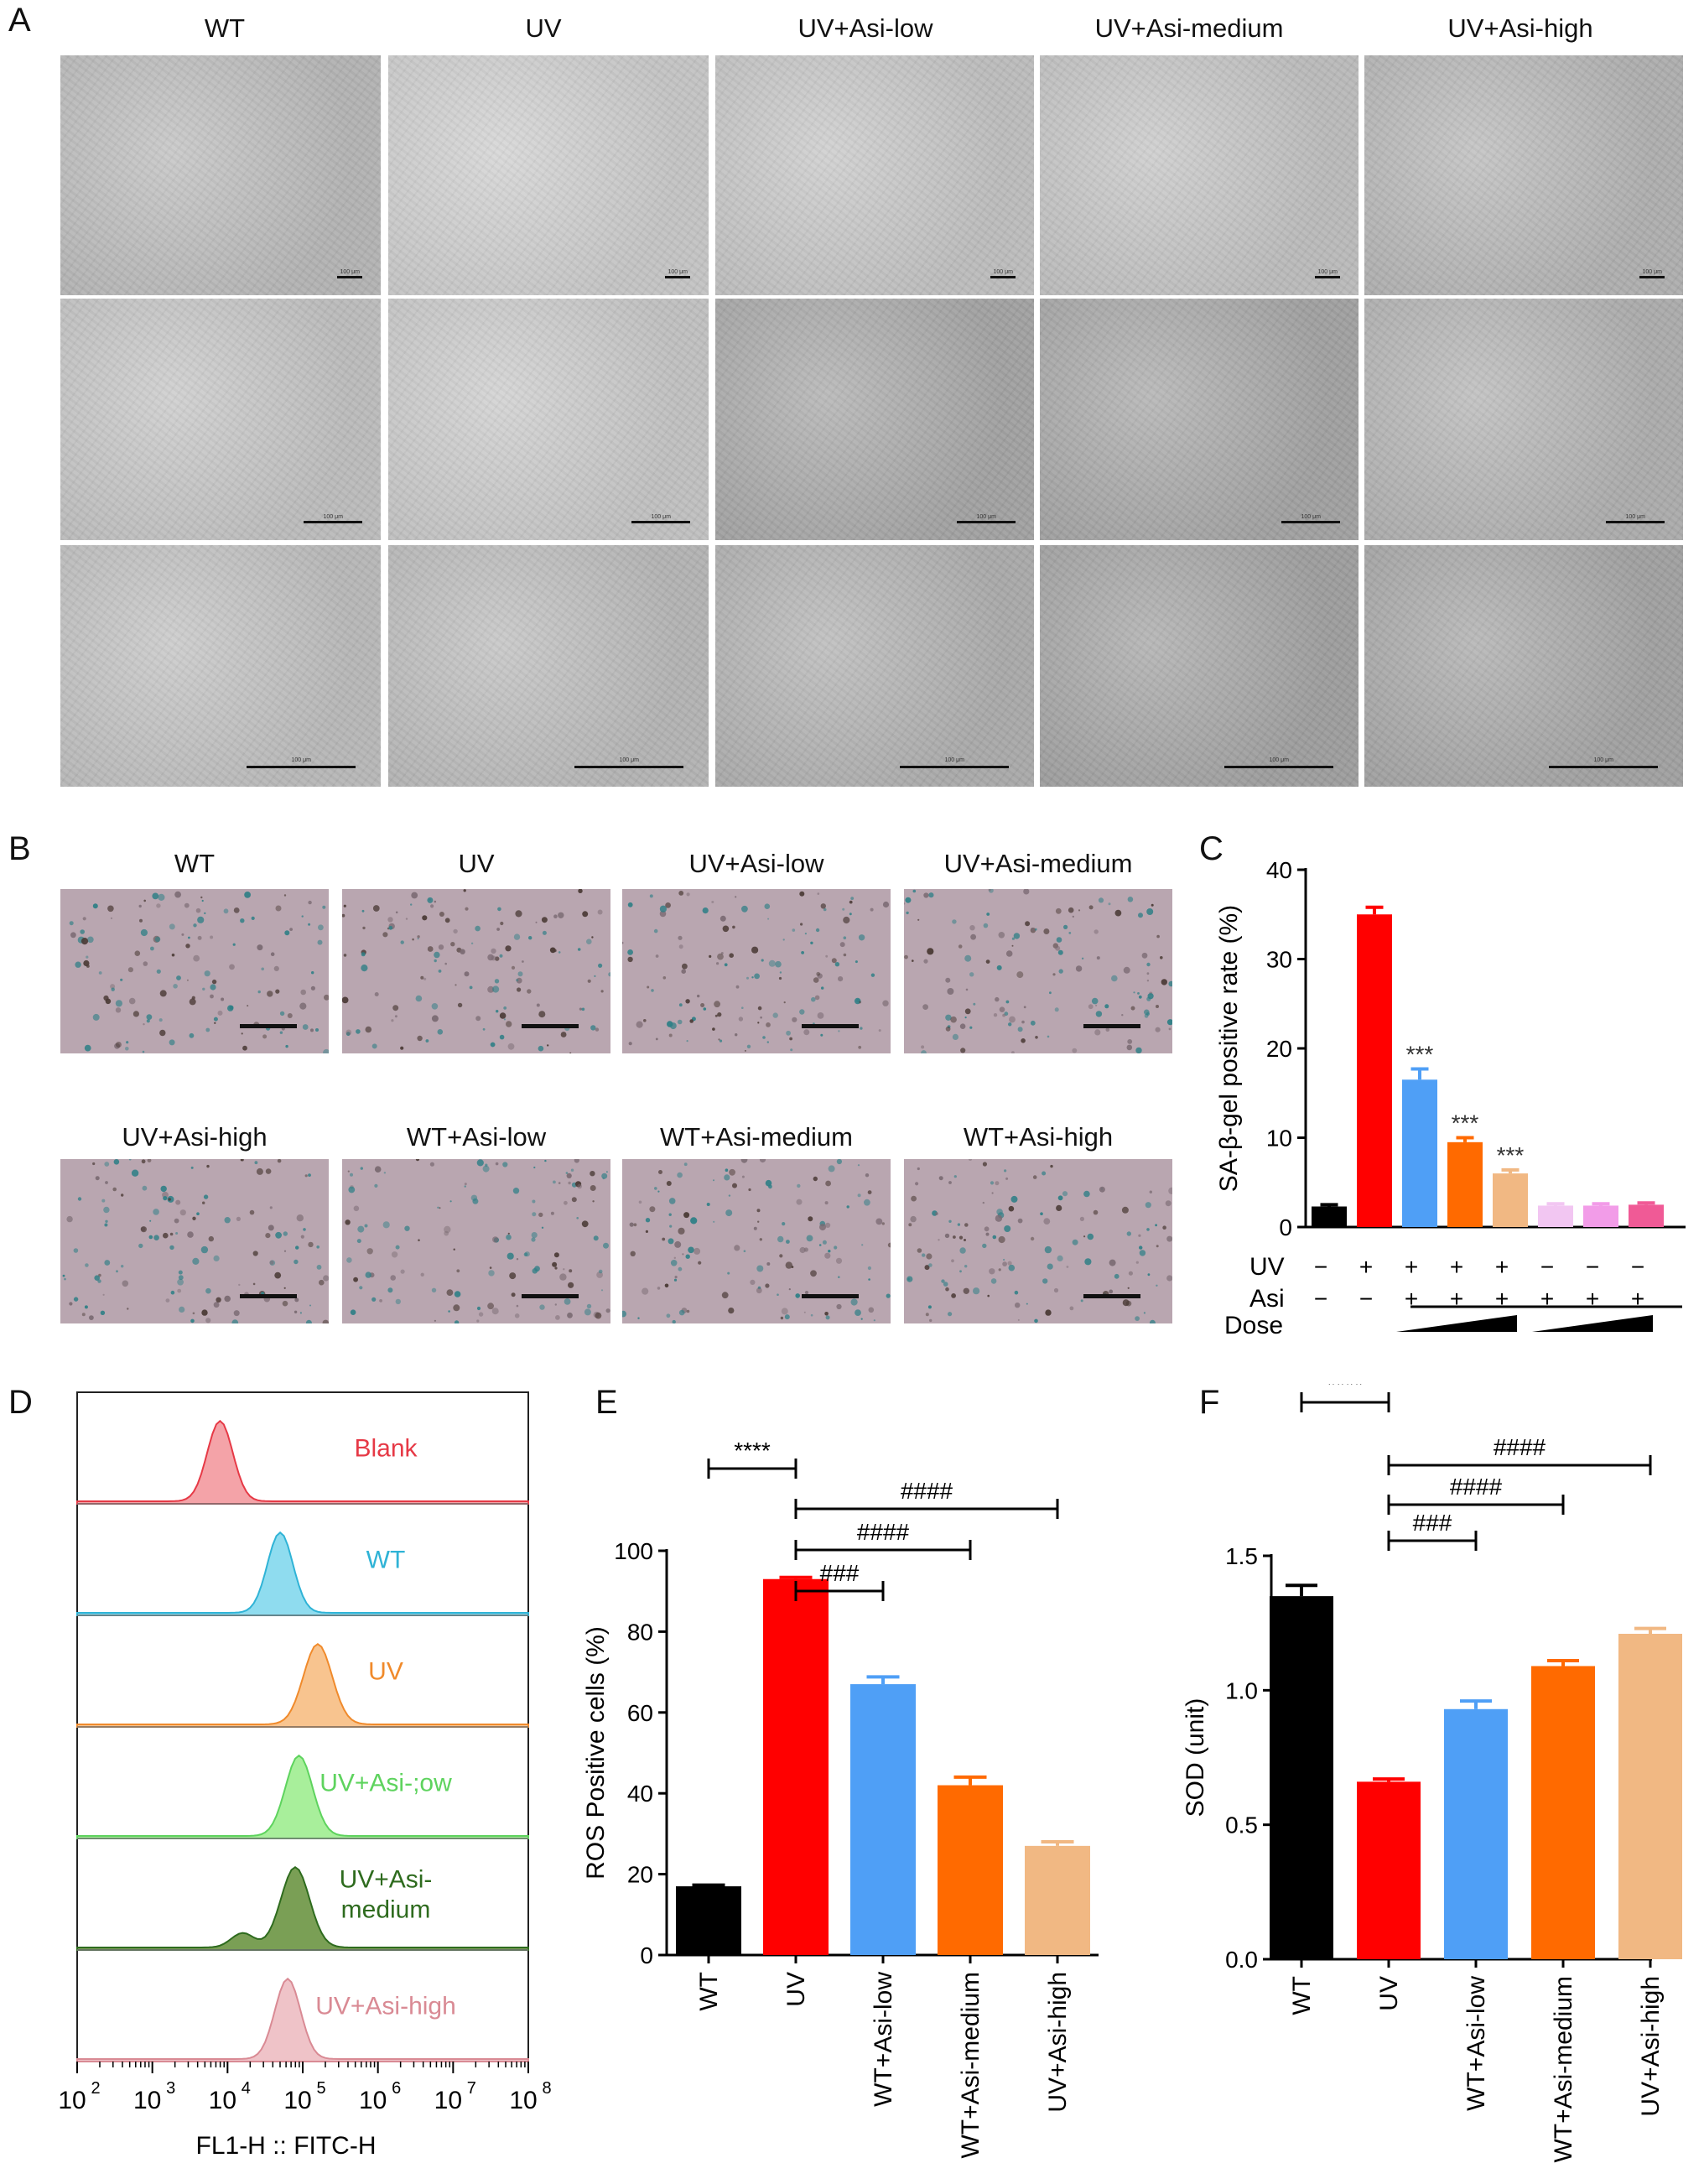  I want to click on bar, so click(1465, 1184).